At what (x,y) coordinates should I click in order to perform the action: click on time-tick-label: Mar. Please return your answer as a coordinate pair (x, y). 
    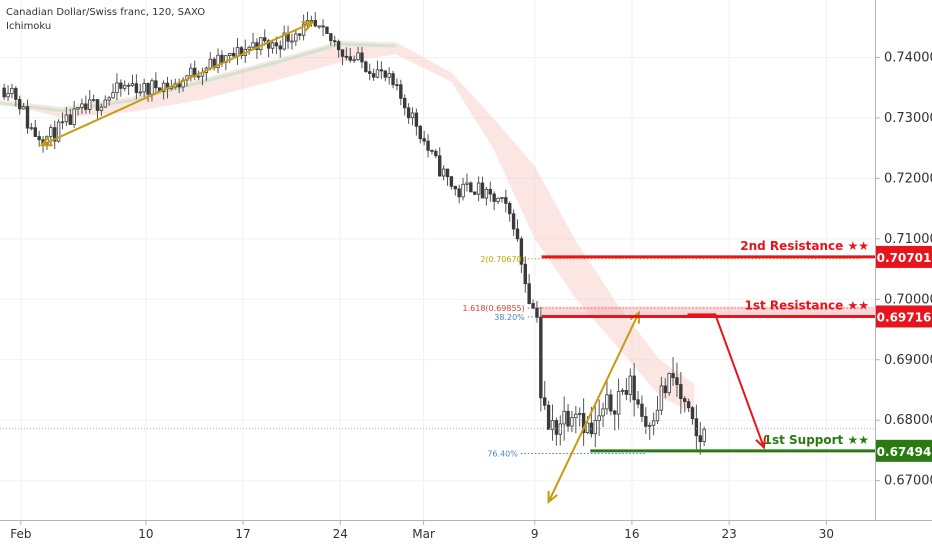
    Looking at the image, I should click on (423, 534).